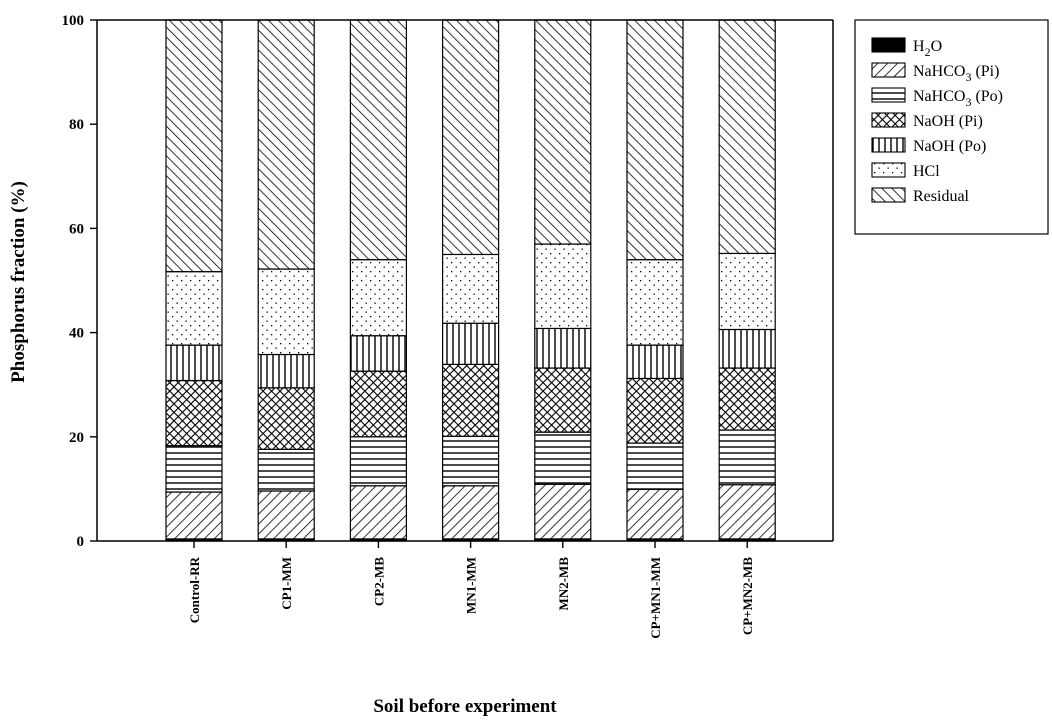 The height and width of the screenshot is (725, 1052). I want to click on legend-label: HCl, so click(926, 171).